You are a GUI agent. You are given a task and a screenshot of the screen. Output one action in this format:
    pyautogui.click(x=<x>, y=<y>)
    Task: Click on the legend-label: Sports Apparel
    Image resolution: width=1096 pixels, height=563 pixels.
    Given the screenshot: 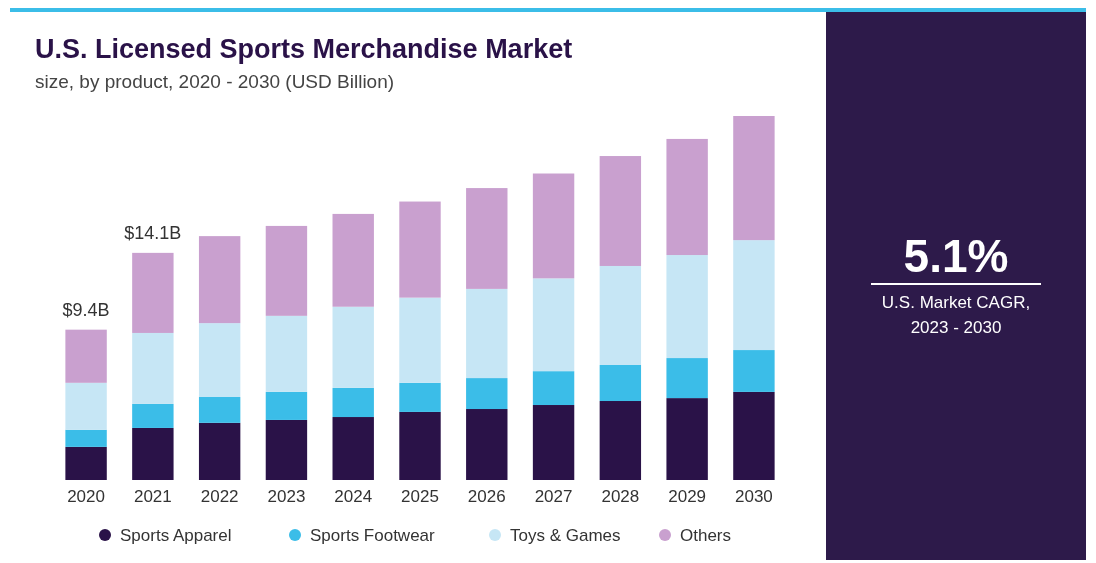 What is the action you would take?
    pyautogui.click(x=176, y=535)
    